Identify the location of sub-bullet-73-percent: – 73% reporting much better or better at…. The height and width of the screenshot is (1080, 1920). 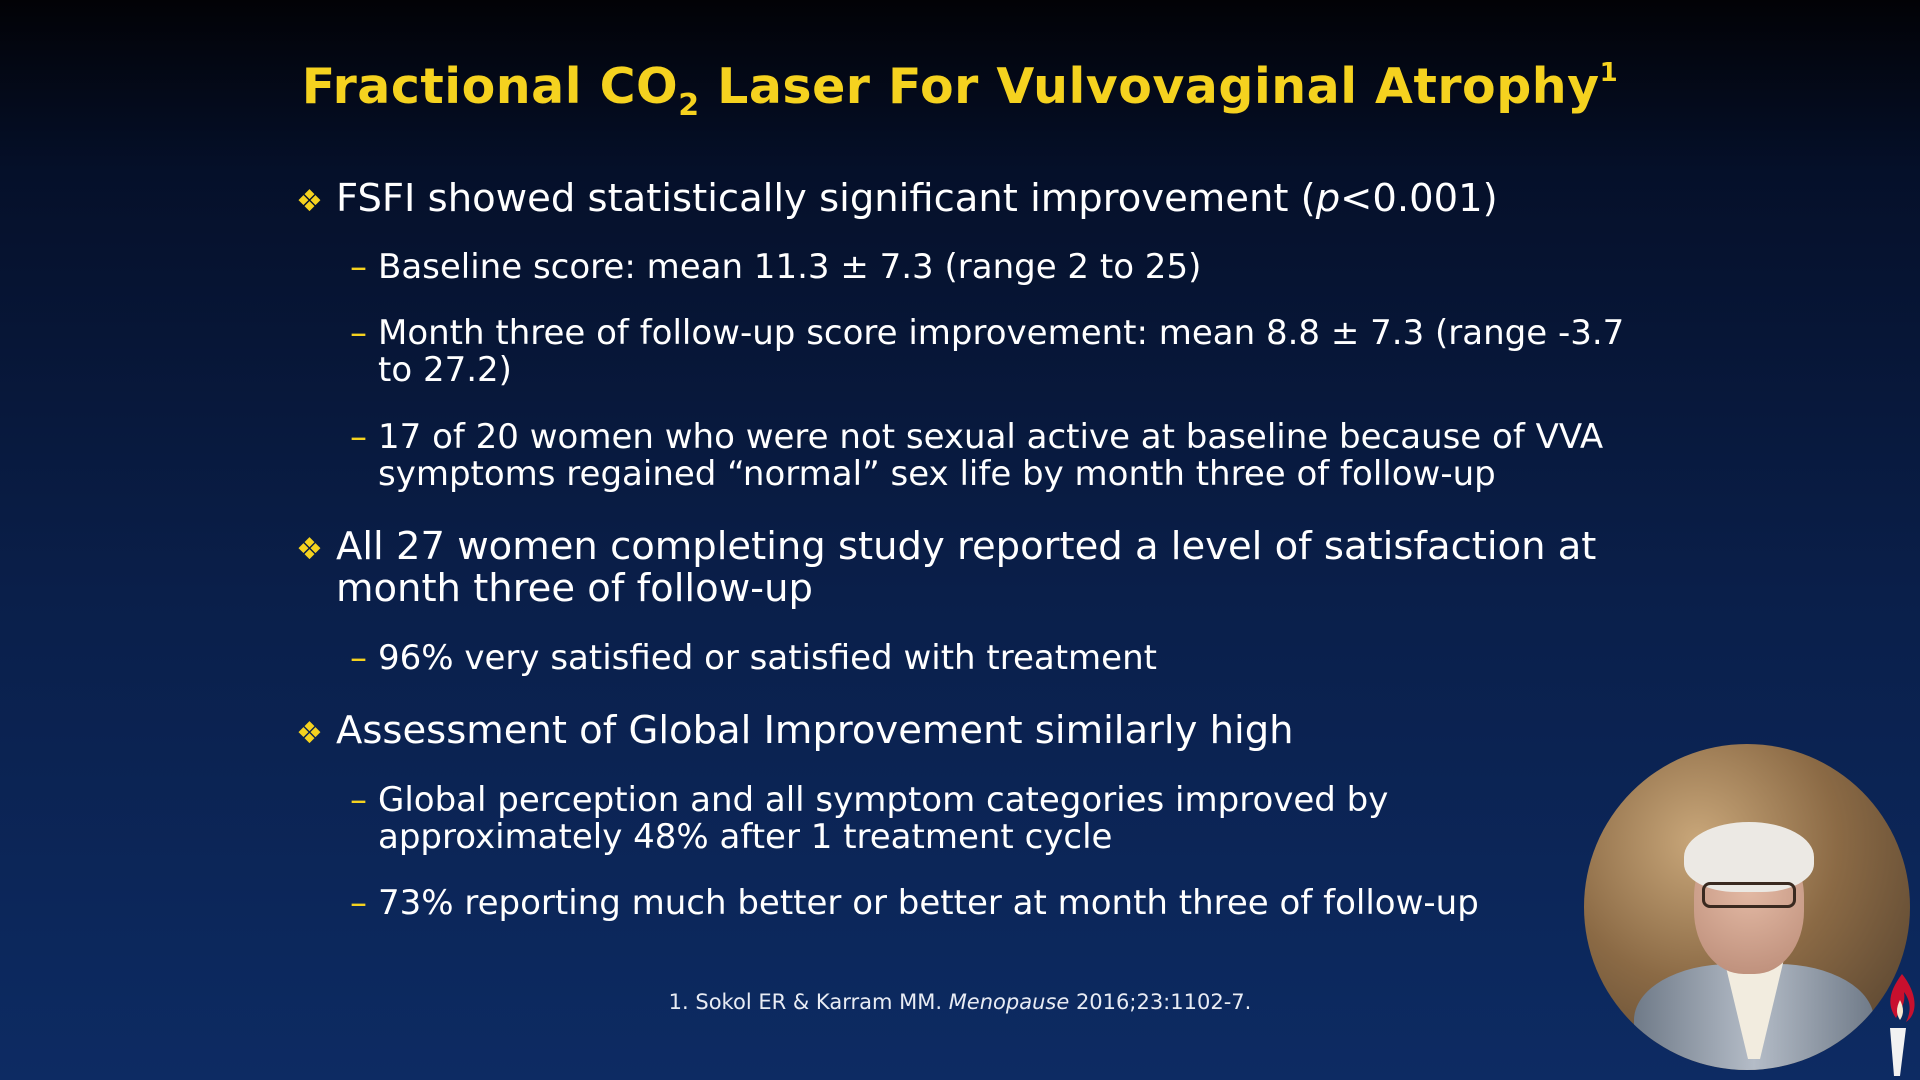
(1000, 903).